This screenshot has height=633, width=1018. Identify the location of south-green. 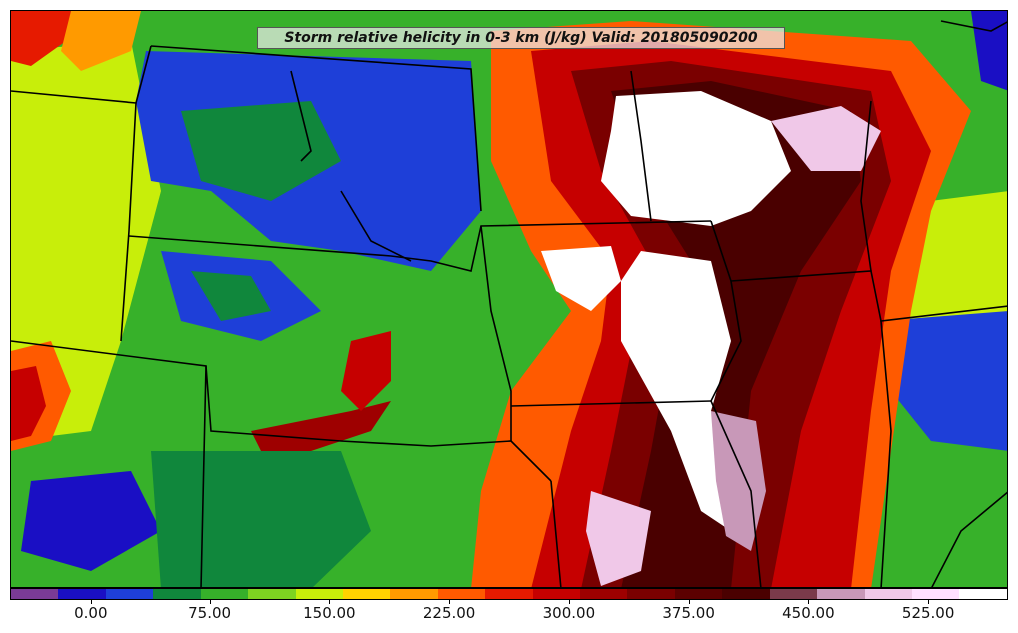
(261, 519).